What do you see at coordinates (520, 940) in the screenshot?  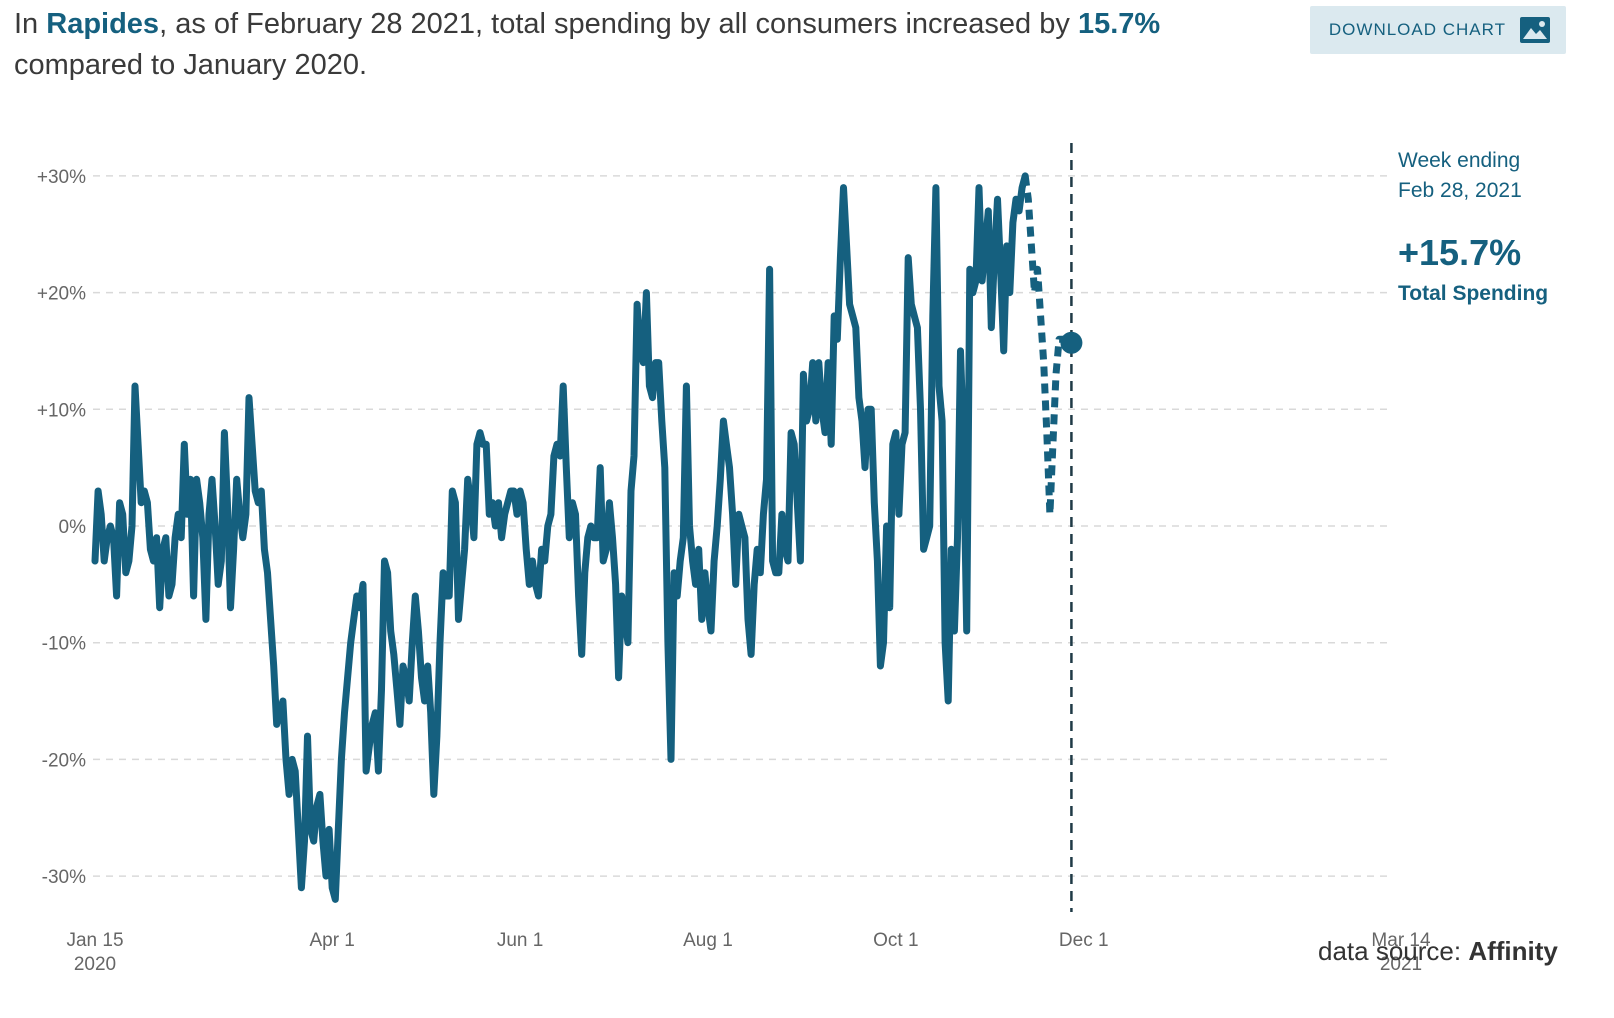 I see `x-tick-label: Jun 1` at bounding box center [520, 940].